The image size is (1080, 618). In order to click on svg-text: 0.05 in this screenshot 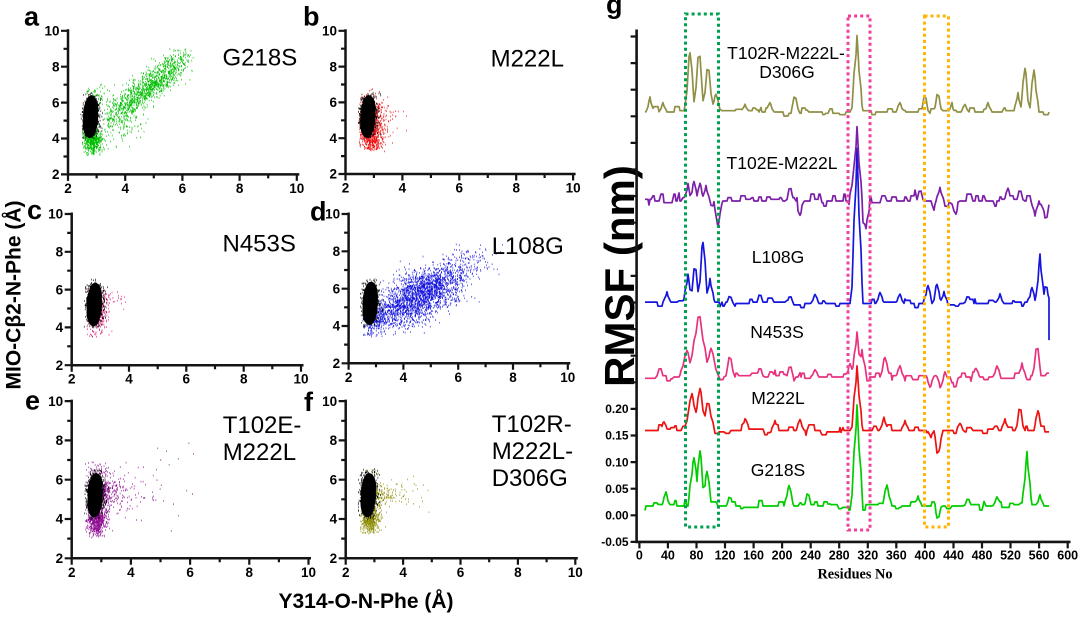, I will do `click(617, 489)`.